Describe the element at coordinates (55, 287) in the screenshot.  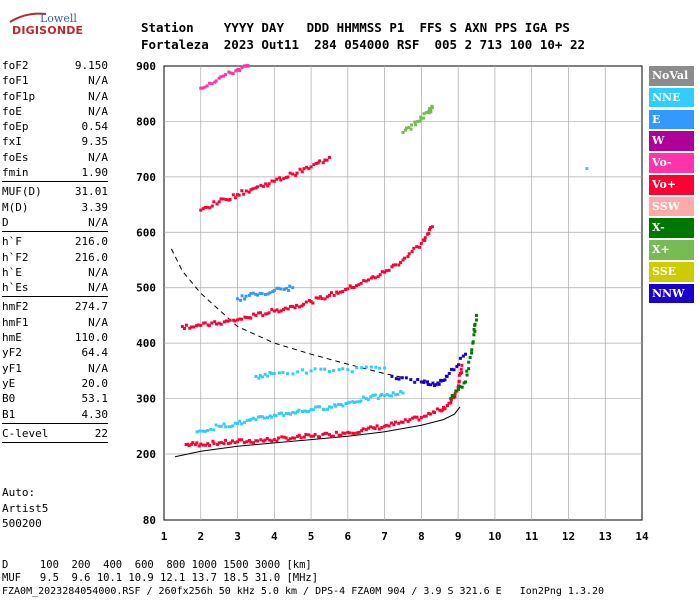
I see `param-row: h`Es N/A` at that location.